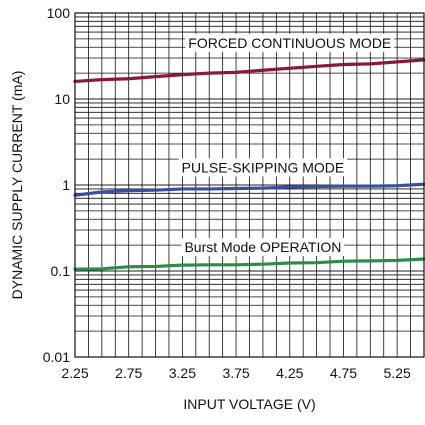 The height and width of the screenshot is (425, 425). What do you see at coordinates (56, 357) in the screenshot?
I see `y-tick-label: 0.01` at bounding box center [56, 357].